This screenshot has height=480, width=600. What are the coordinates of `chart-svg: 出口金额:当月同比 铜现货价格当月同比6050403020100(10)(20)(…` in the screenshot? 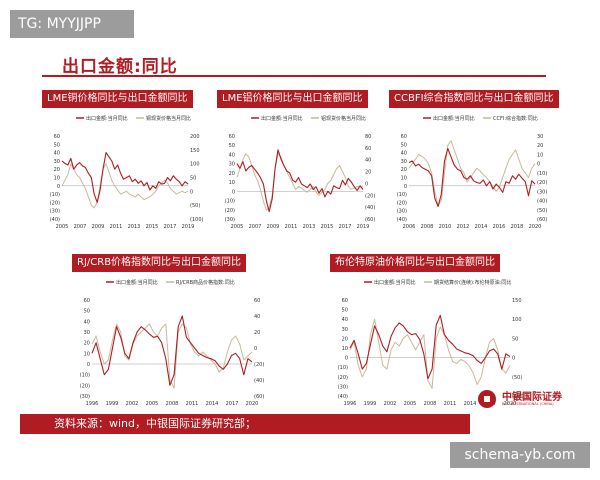 It's located at (127, 172).